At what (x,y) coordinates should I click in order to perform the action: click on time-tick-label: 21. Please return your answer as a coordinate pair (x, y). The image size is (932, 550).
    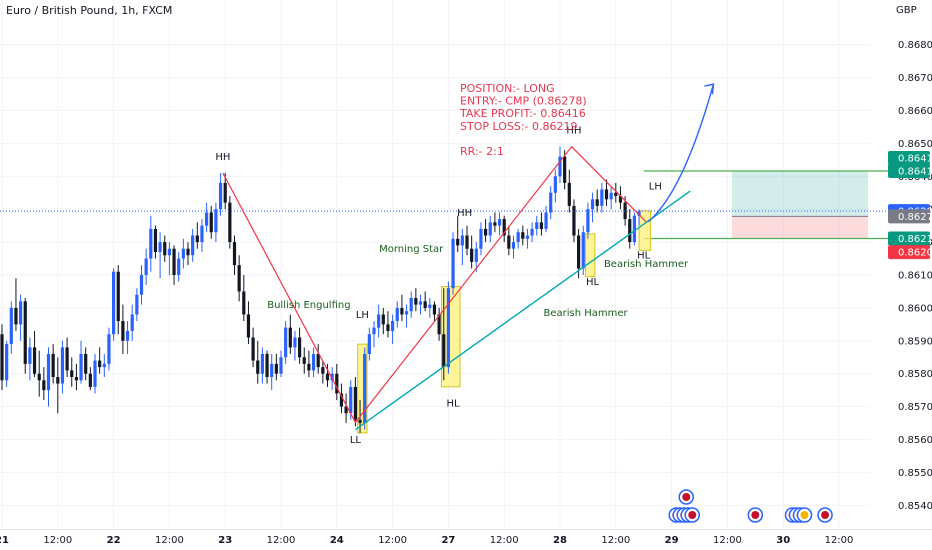
    Looking at the image, I should click on (4, 540).